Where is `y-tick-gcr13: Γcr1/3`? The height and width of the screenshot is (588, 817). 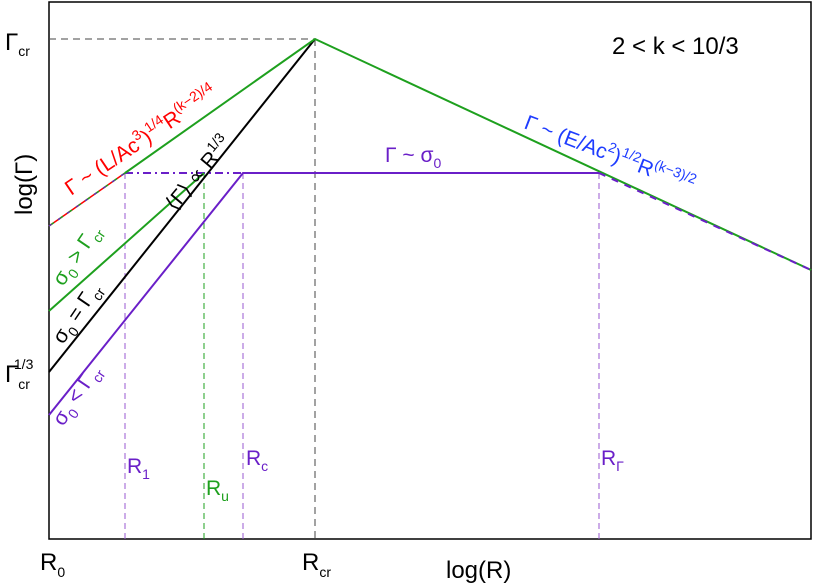 y-tick-gcr13: Γcr1/3 is located at coordinates (19, 374).